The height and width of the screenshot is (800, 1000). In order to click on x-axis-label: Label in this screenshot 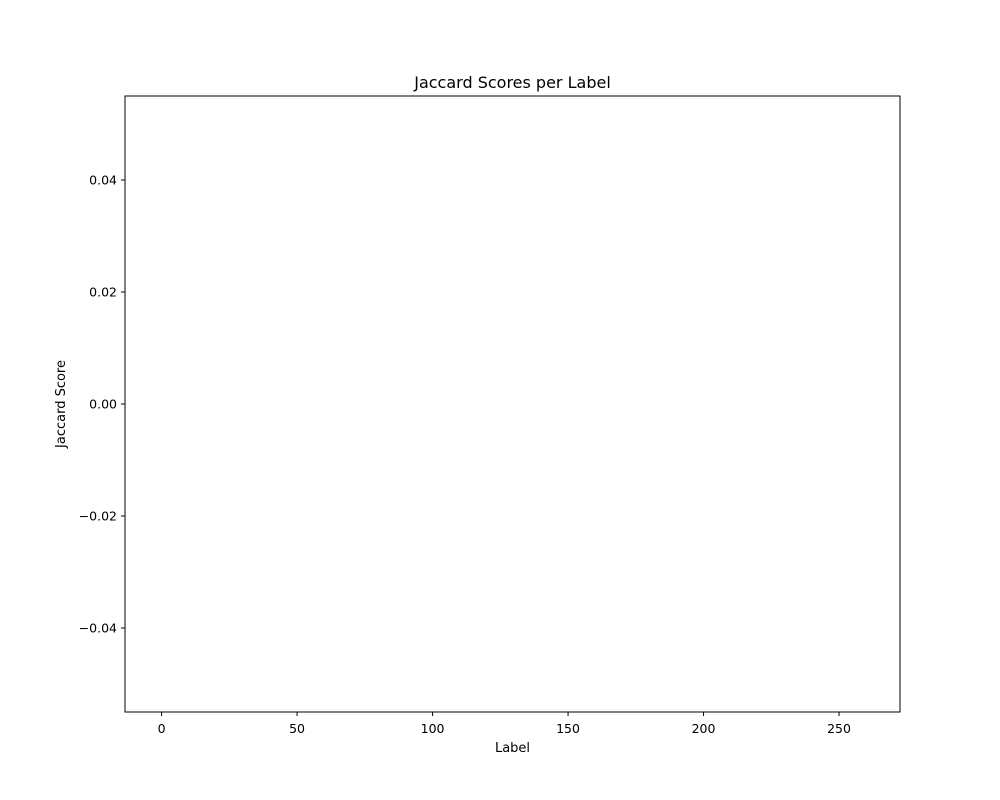, I will do `click(512, 748)`.